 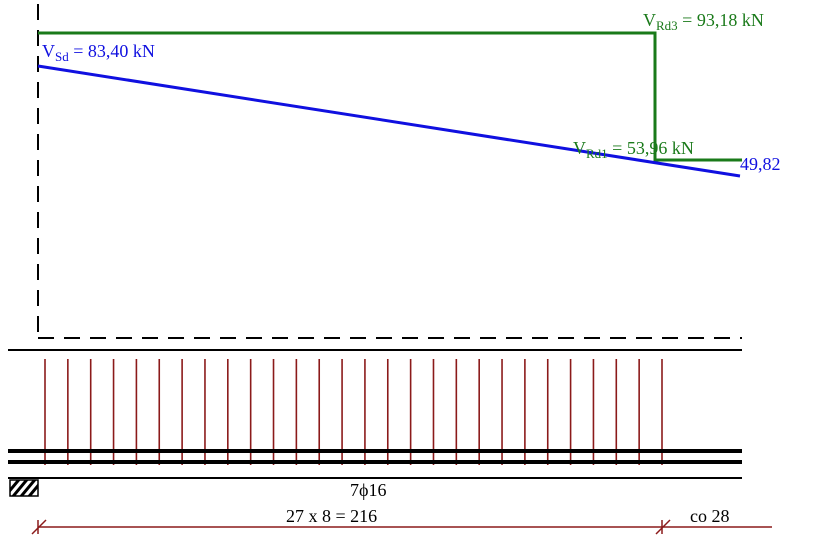 I want to click on end-shear-value: 49,82, so click(x=760, y=164).